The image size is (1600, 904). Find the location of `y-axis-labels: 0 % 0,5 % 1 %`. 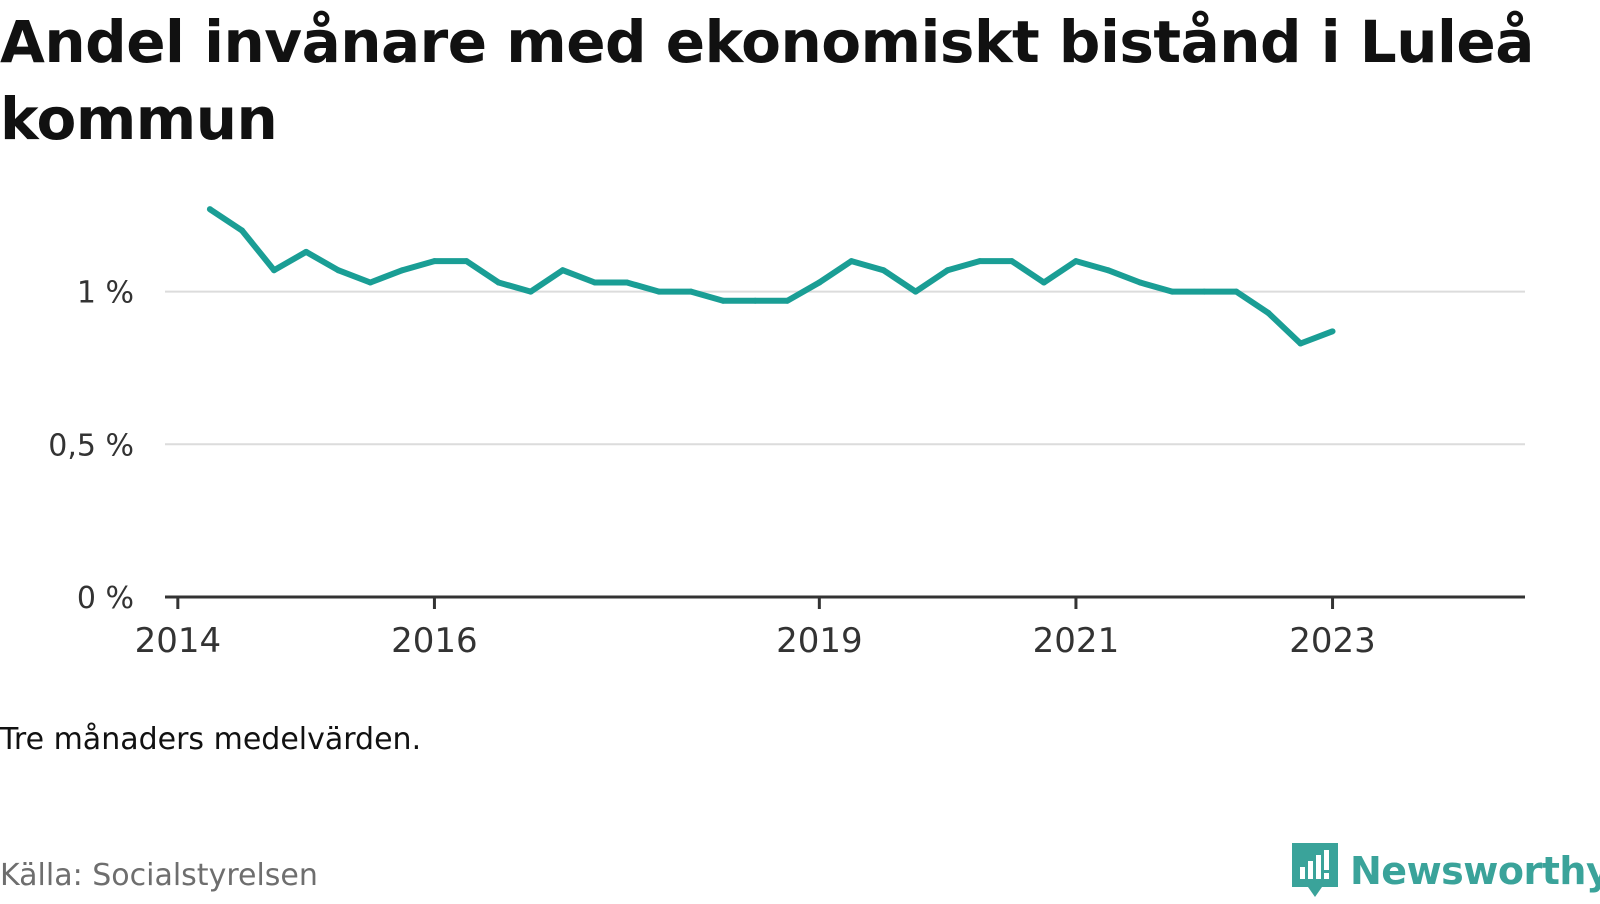

y-axis-labels: 0 % 0,5 % 1 % is located at coordinates (91, 446).